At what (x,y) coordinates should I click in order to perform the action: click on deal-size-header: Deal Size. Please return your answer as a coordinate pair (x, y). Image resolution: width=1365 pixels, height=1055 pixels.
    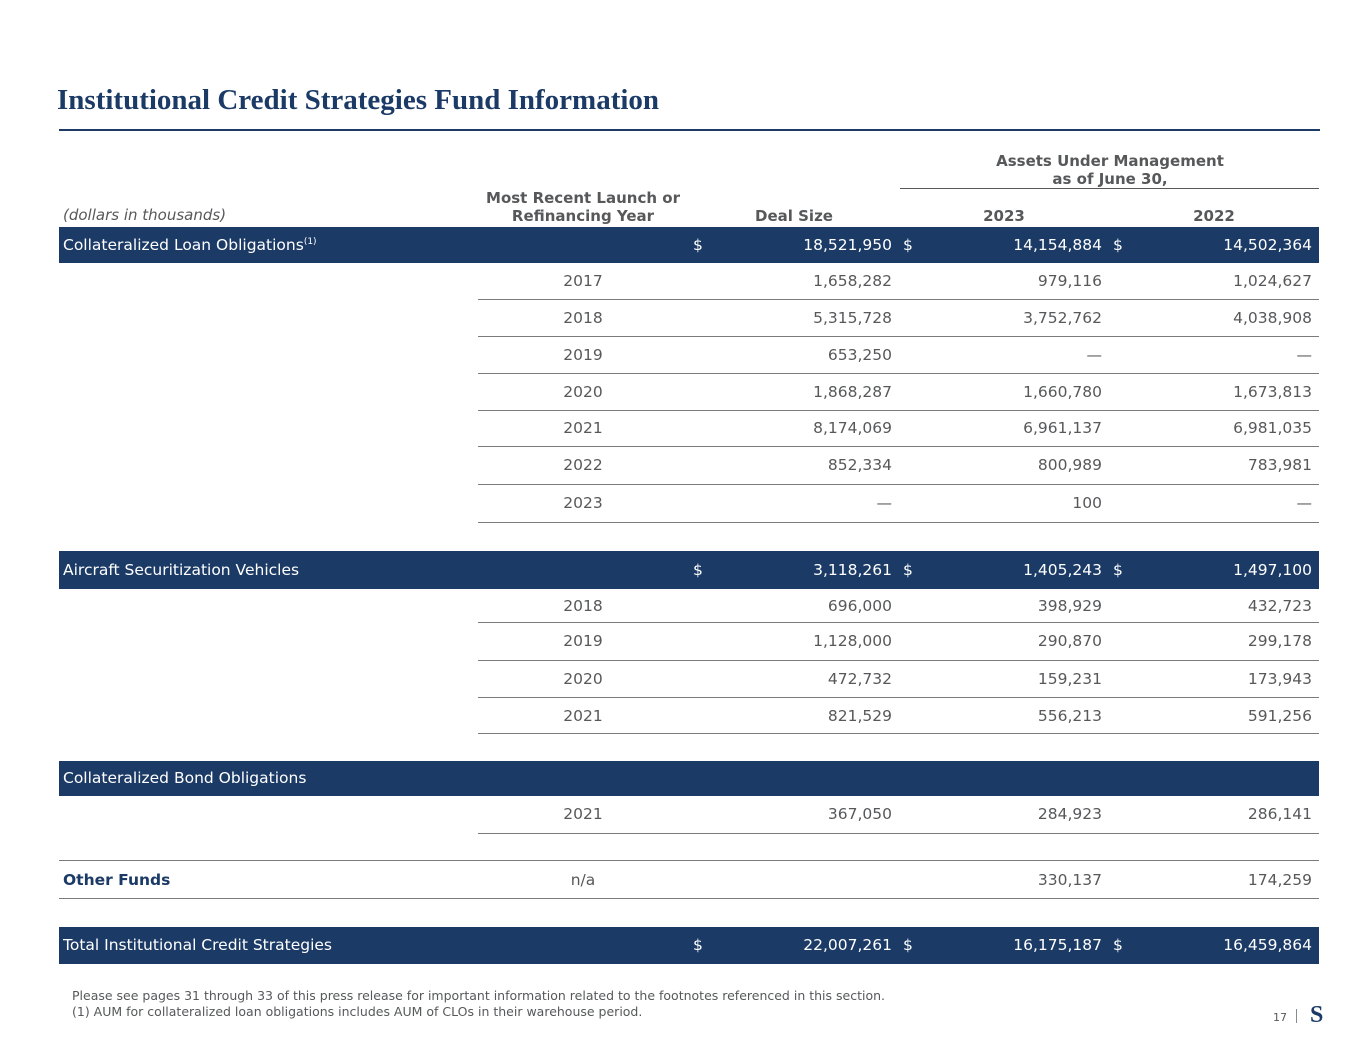
    Looking at the image, I should click on (794, 216).